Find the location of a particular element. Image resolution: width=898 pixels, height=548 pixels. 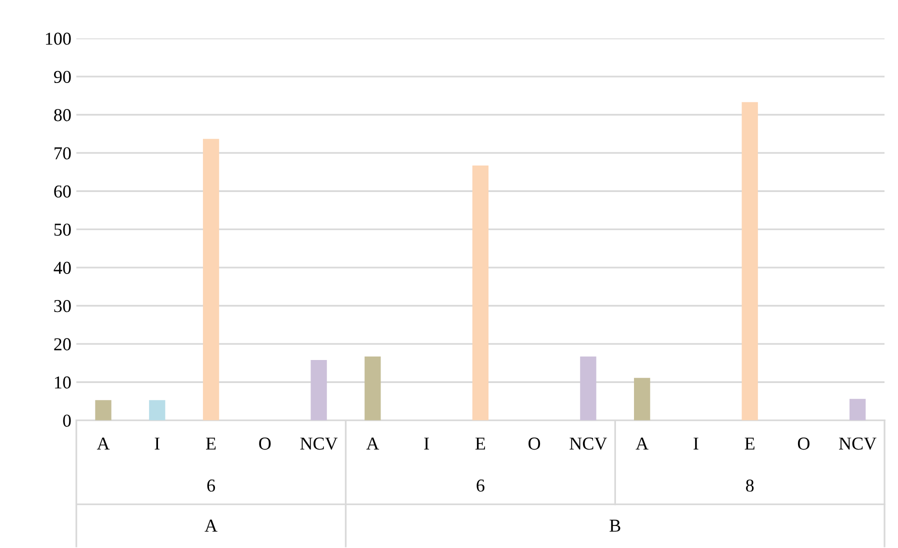

y-tick-label: 0 is located at coordinates (67, 420).